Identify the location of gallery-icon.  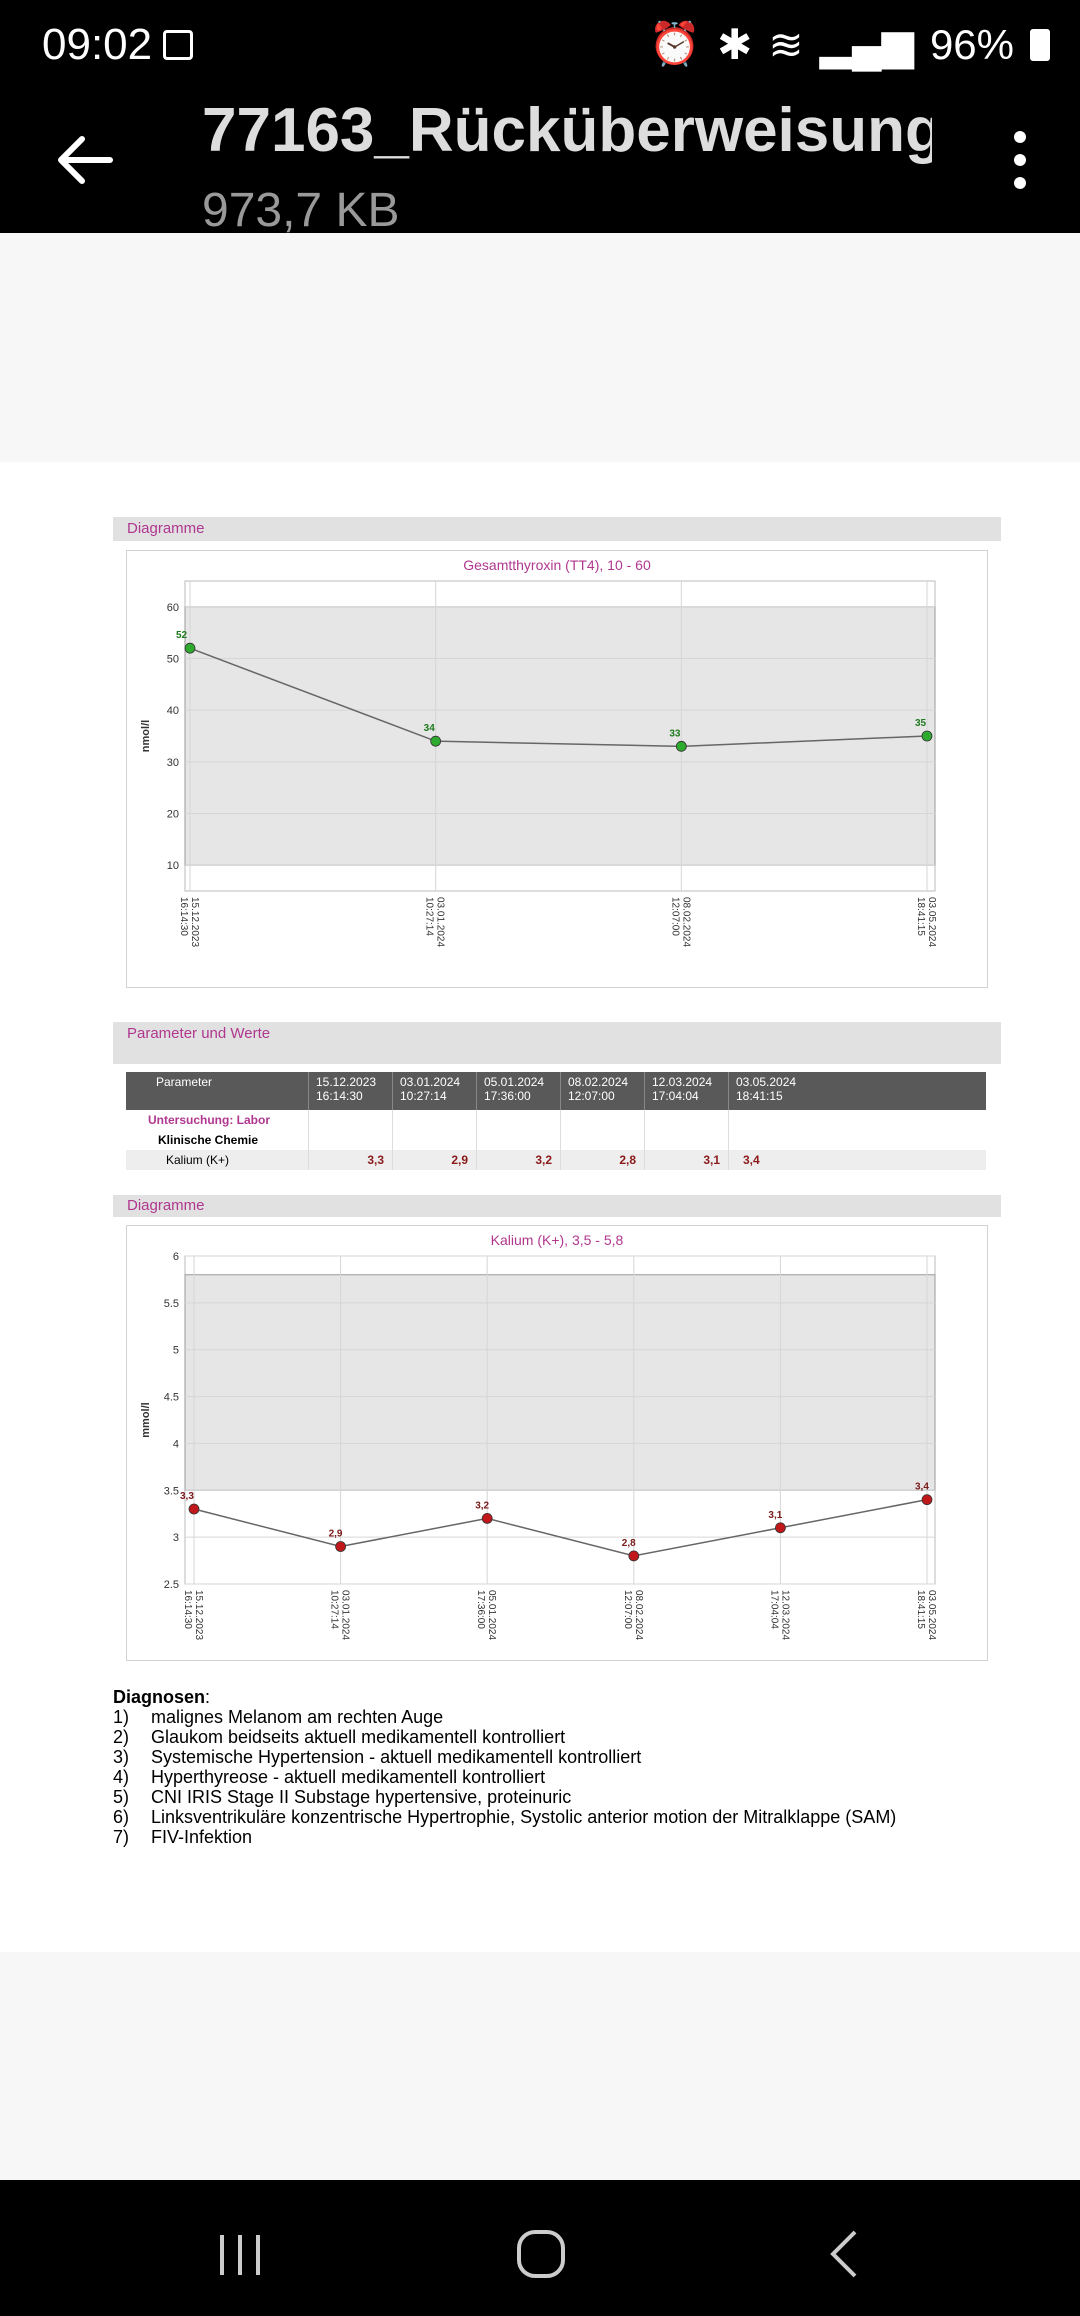
(178, 45).